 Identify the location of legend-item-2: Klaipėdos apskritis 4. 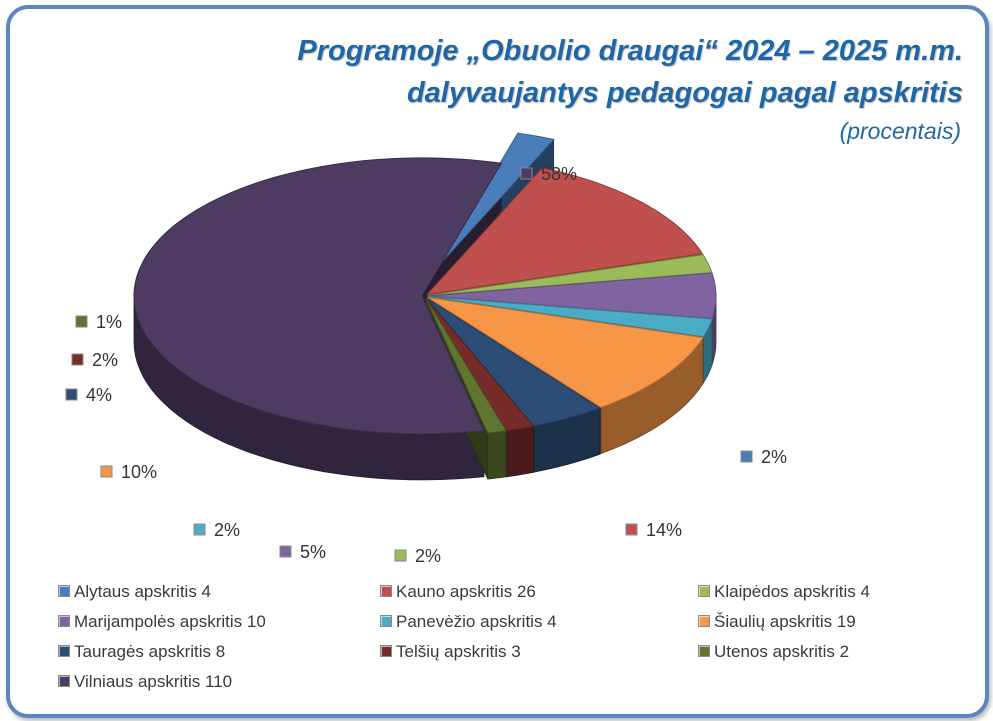
(784, 592).